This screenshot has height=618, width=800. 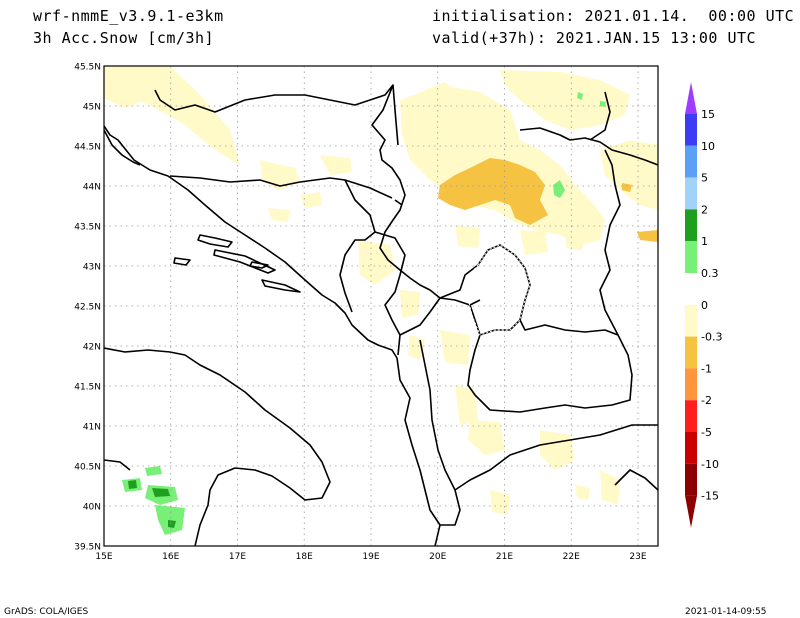 What do you see at coordinates (87, 68) in the screenshot?
I see `lat-tick-label: 45.5N` at bounding box center [87, 68].